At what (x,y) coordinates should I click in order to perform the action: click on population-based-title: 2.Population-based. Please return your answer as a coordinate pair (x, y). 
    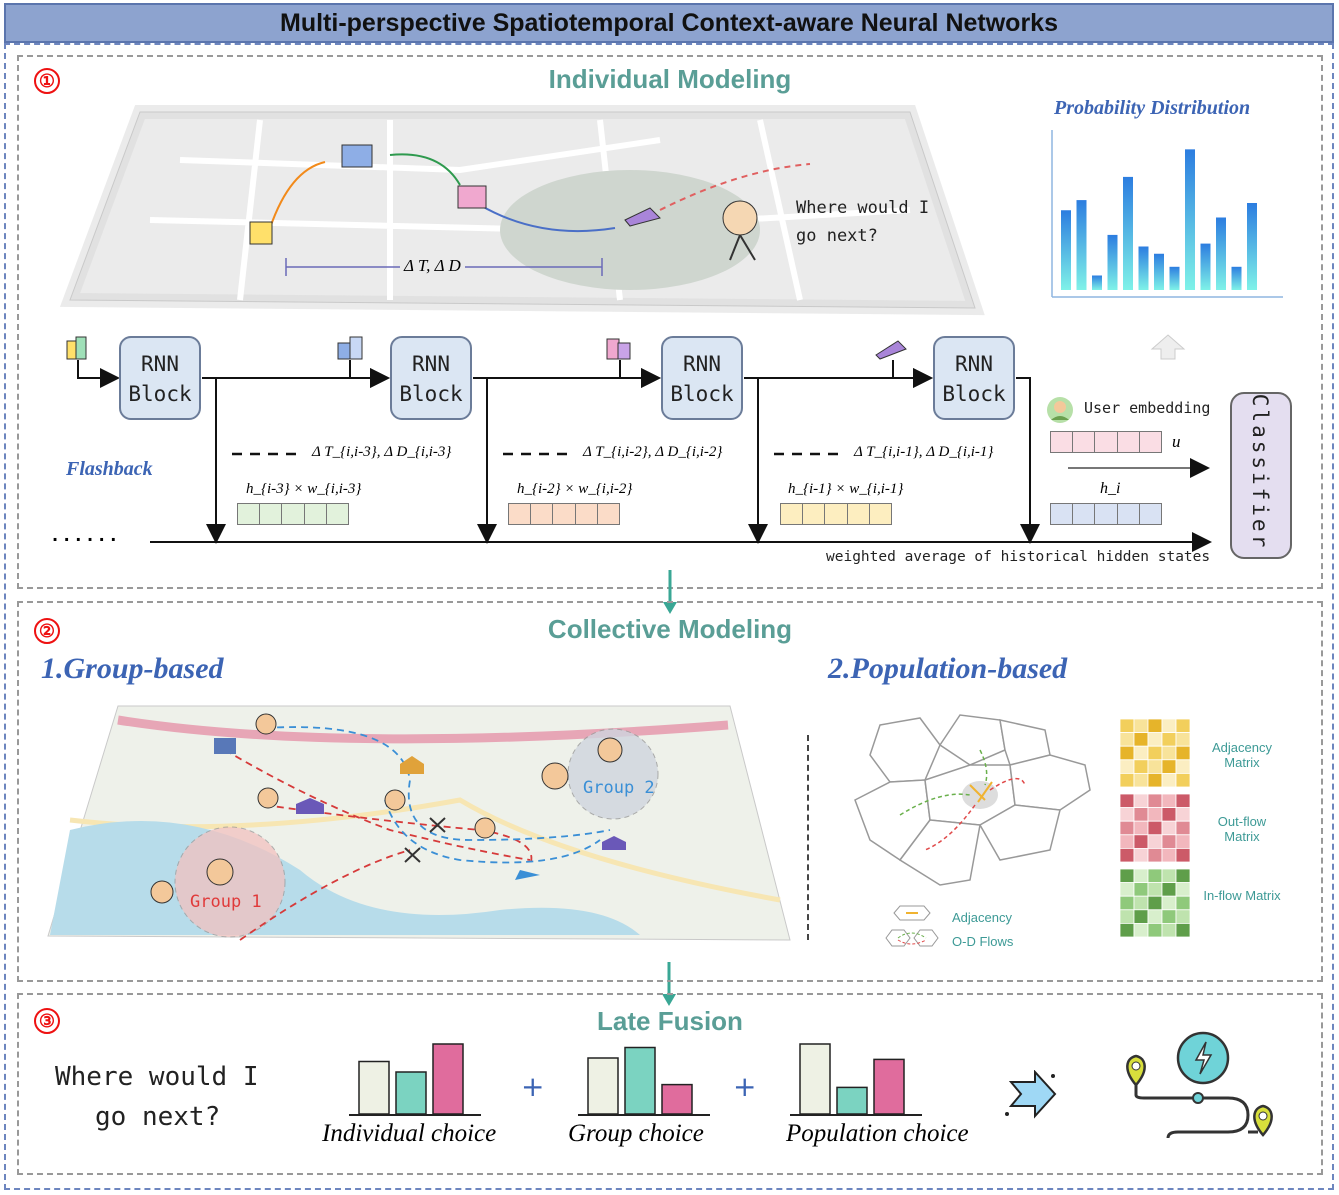
    Looking at the image, I should click on (948, 668).